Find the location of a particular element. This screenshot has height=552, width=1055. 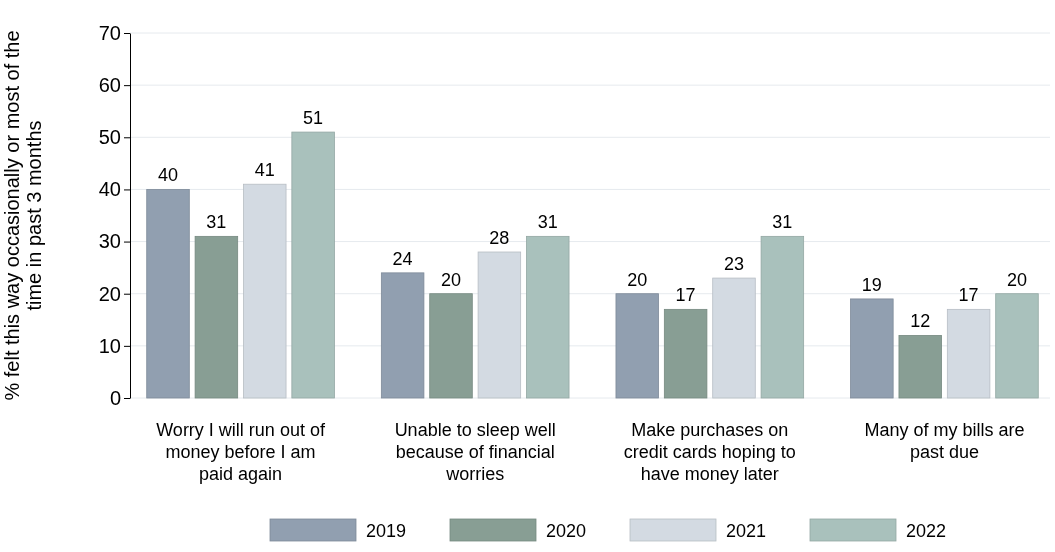

x-tick-label: Worry I will run out of money before I am paid again is located at coordinates (241, 452).